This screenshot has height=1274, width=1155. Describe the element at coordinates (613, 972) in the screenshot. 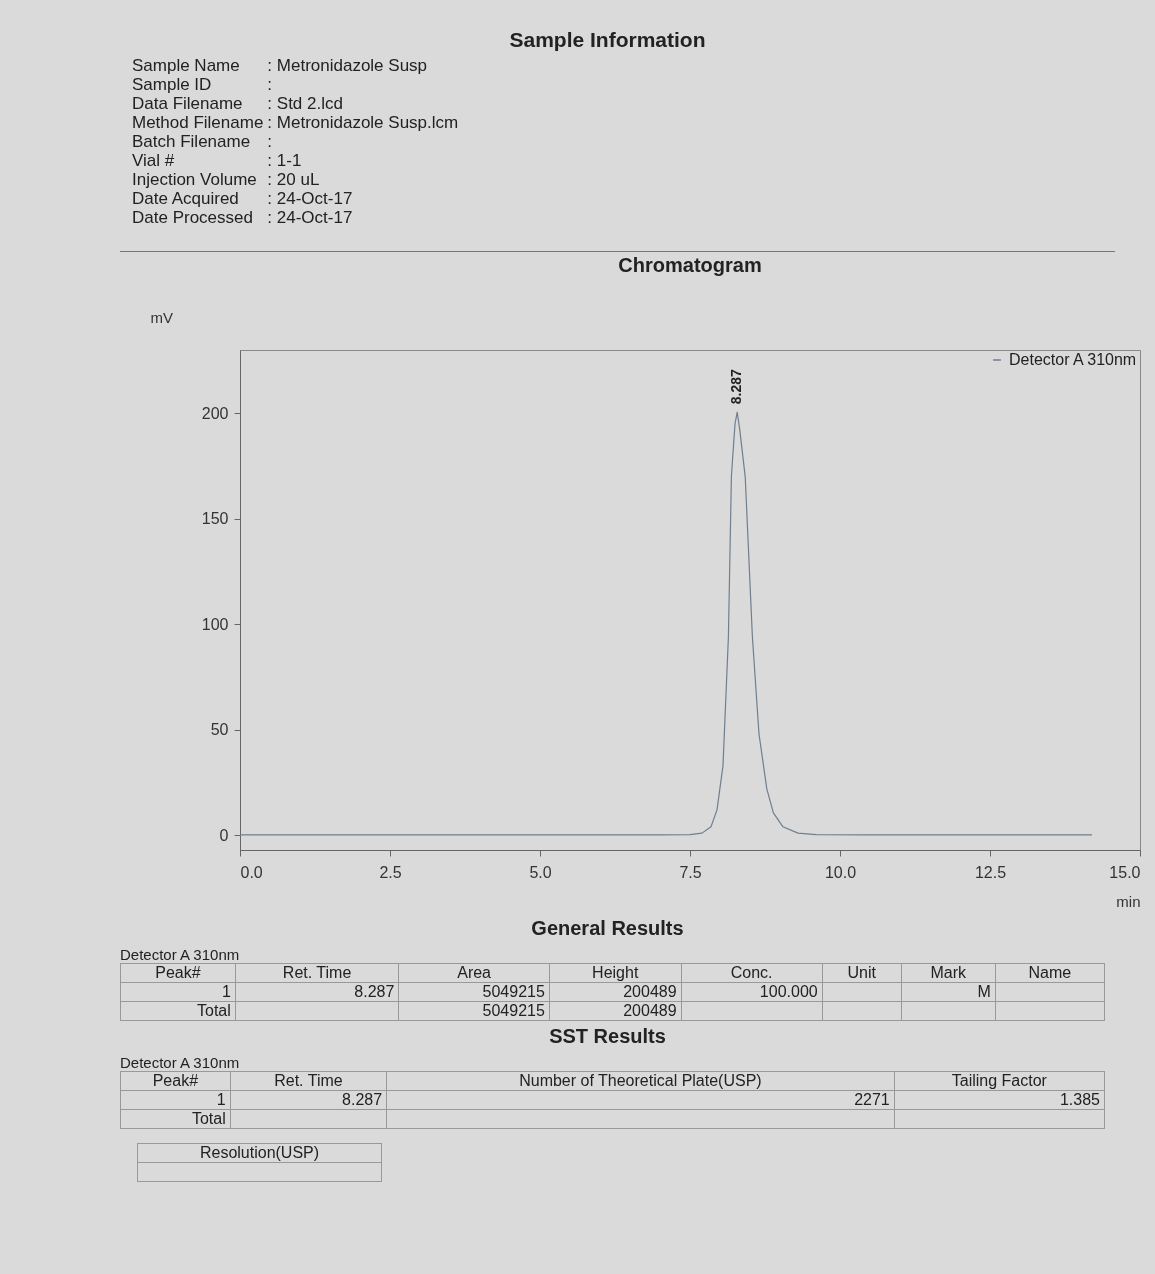

I see `text: Peak# Ret. Time Area Height Conc. Unit Mark Name` at that location.